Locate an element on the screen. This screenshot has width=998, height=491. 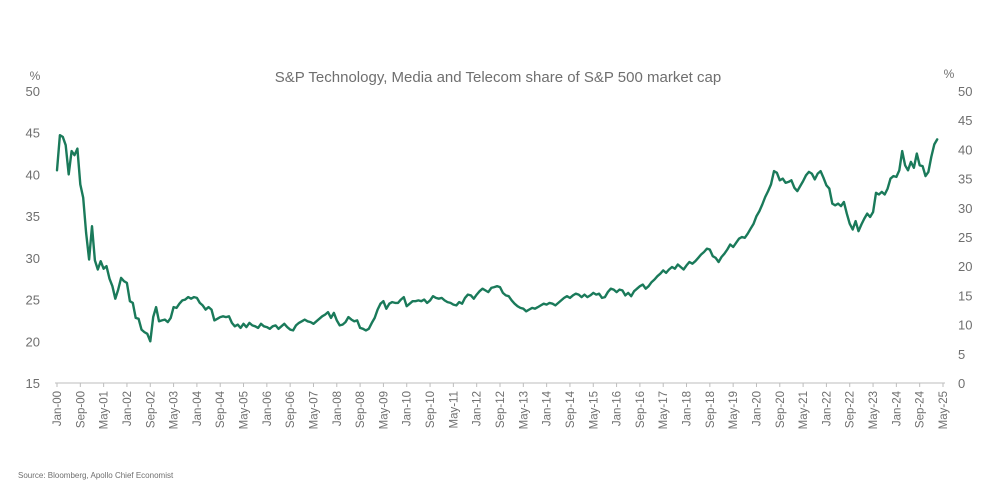
left-tick-label: 25 is located at coordinates (33, 300).